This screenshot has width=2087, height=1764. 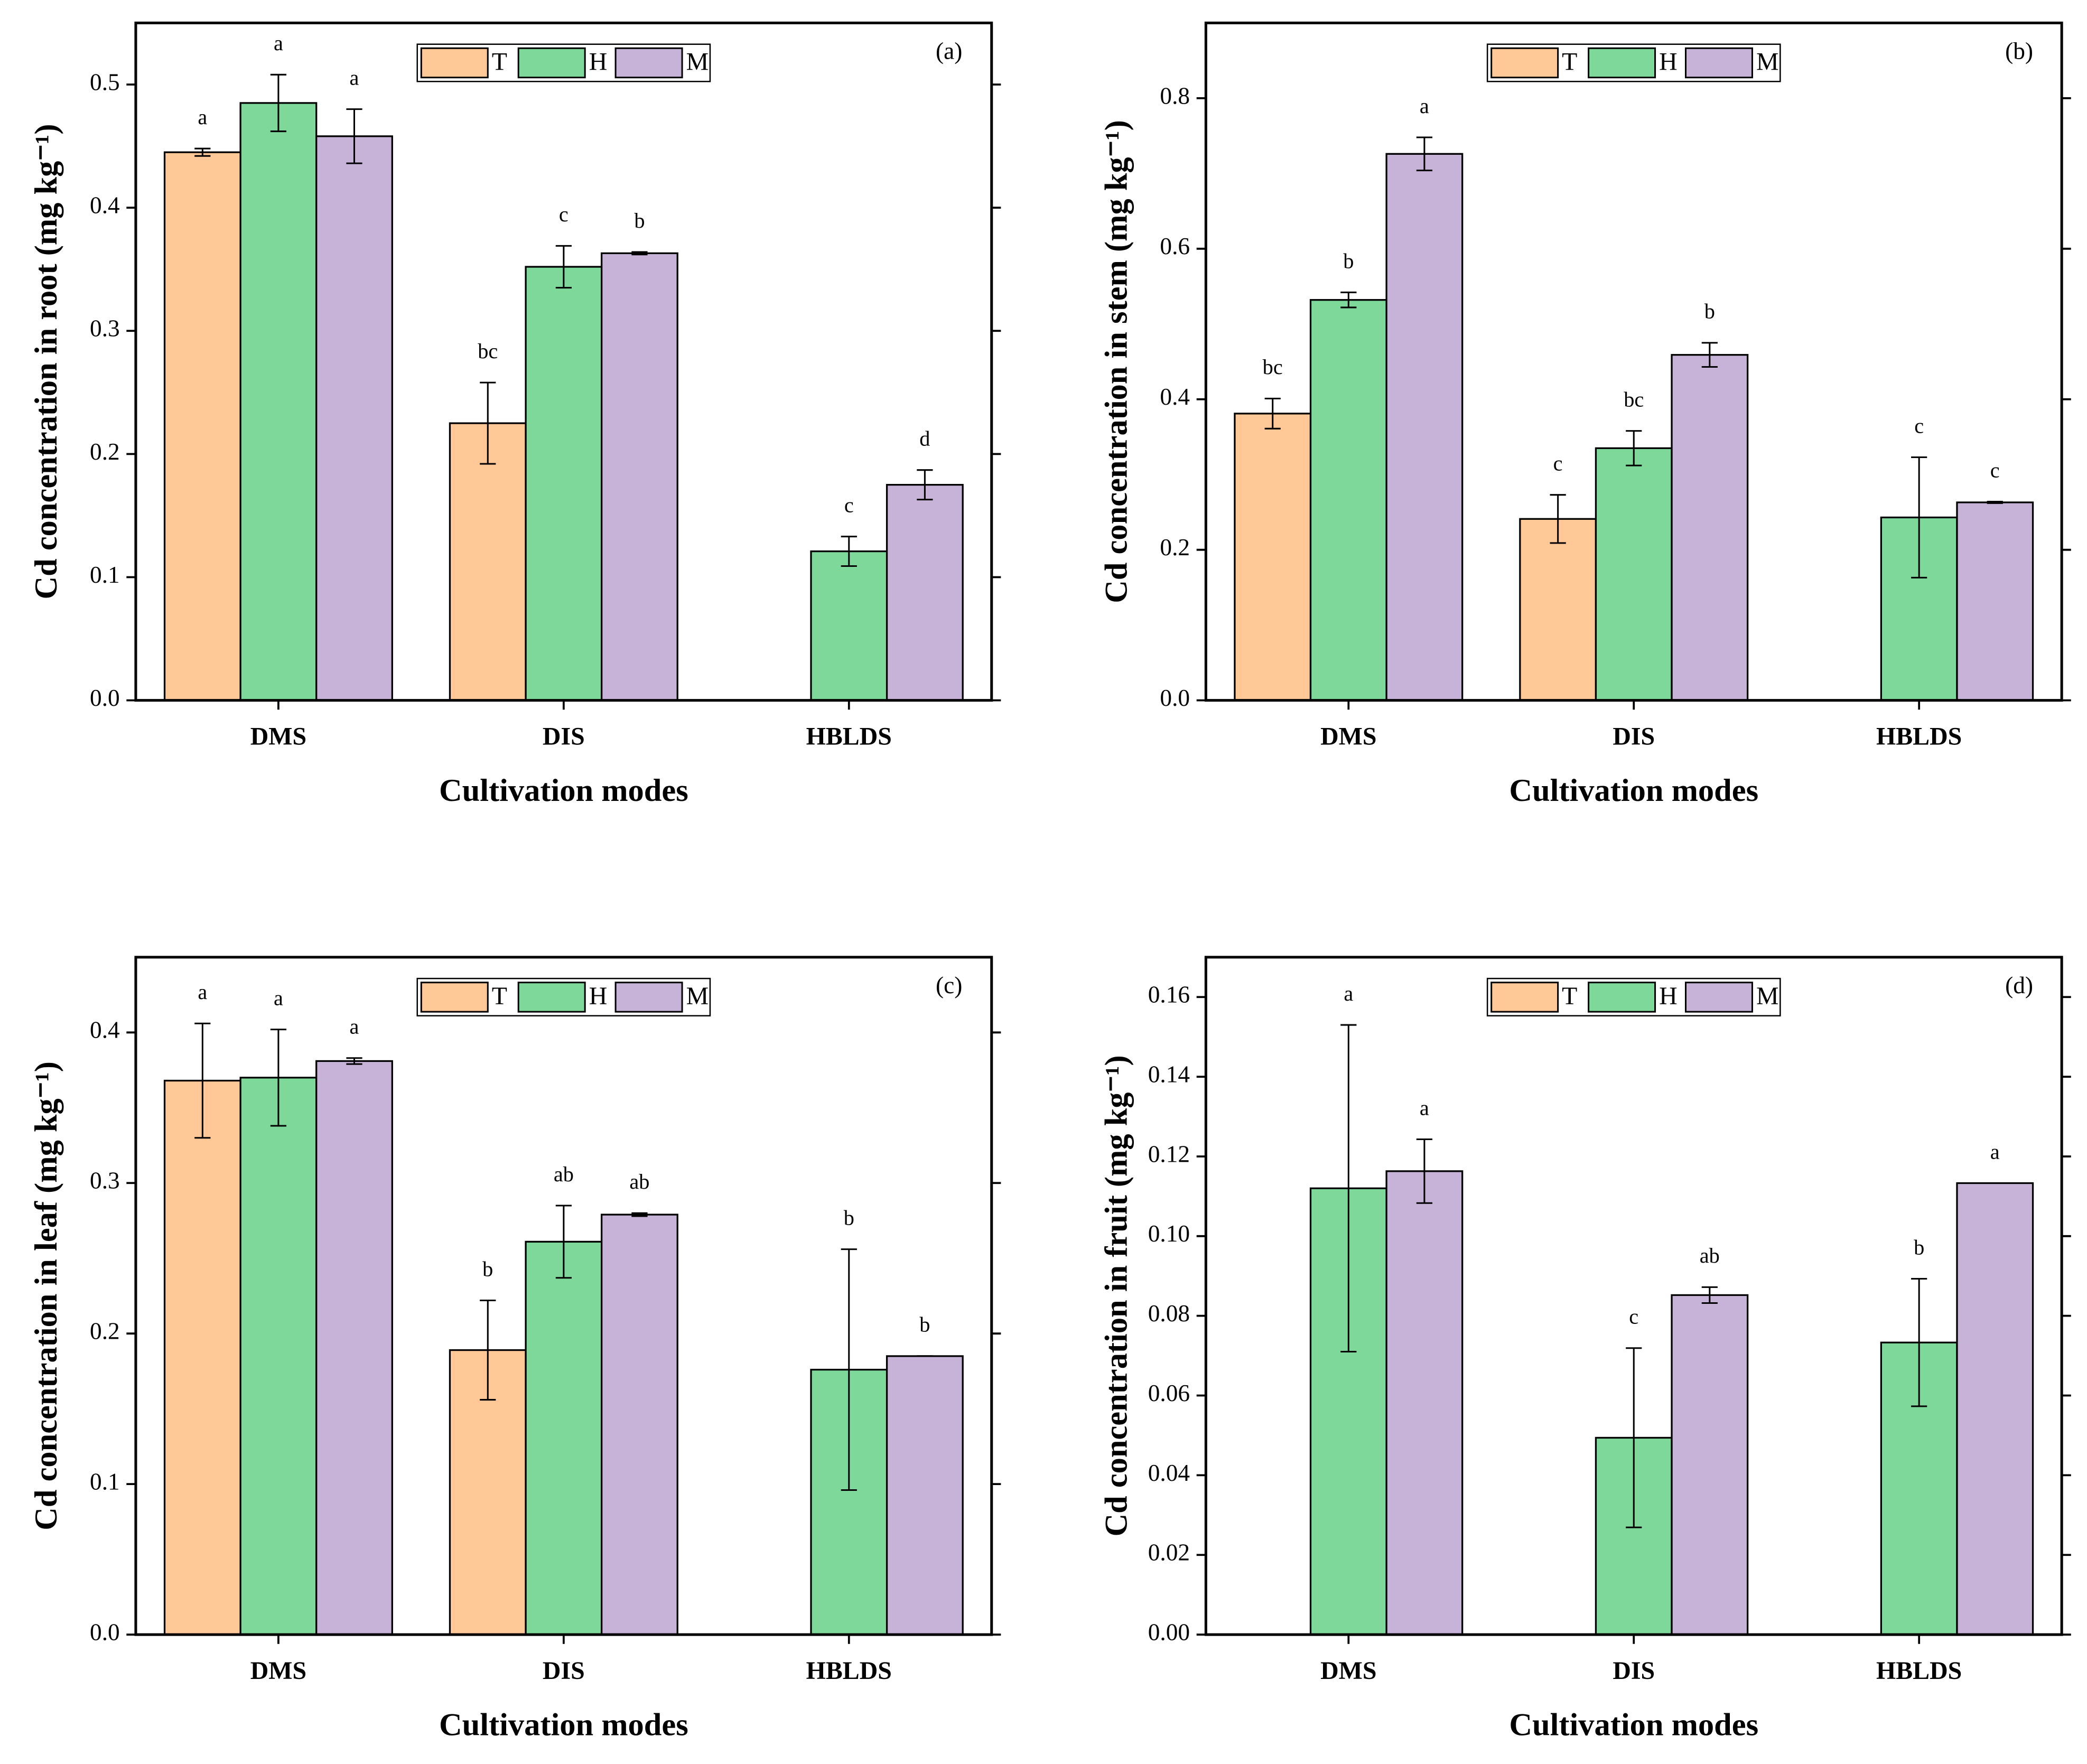 I want to click on y-tick-label: 0.12, so click(x=1169, y=1154).